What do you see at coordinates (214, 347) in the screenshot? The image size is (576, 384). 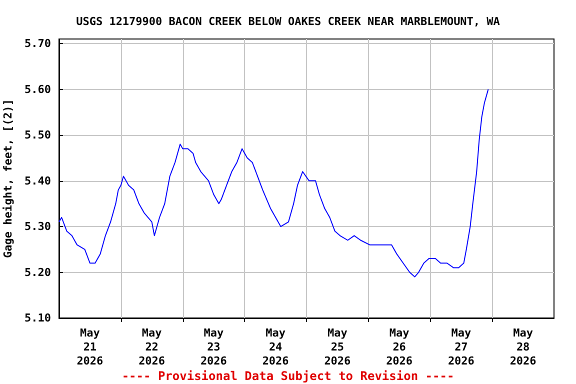 I see `x-tick-label: May 23 2026` at bounding box center [214, 347].